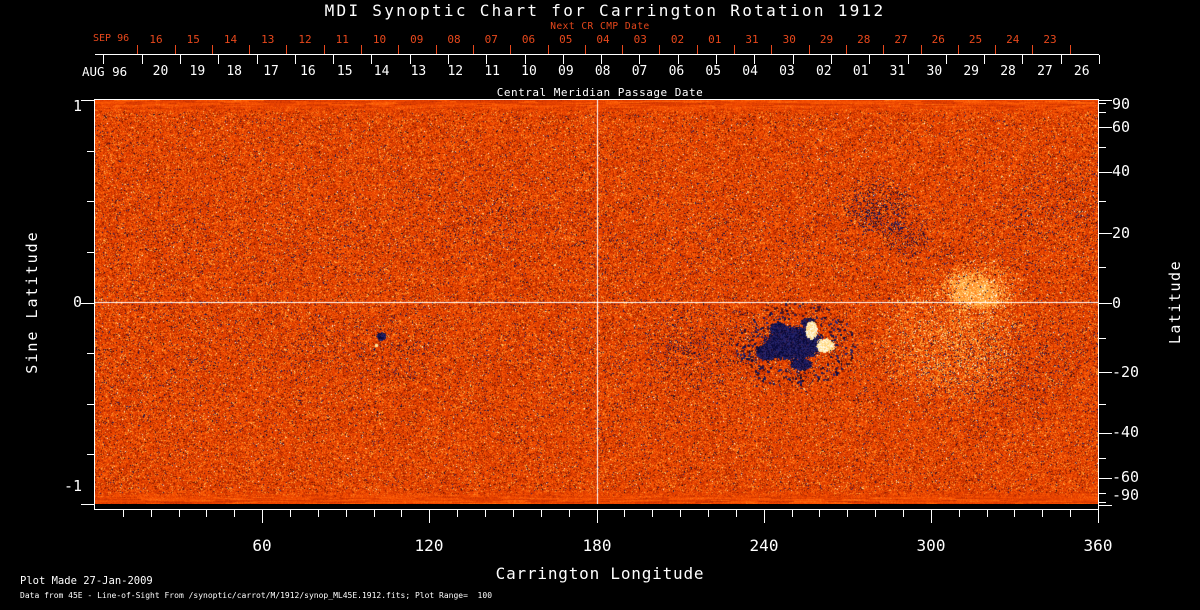 Image resolution: width=1200 pixels, height=610 pixels. Describe the element at coordinates (197, 71) in the screenshot. I see `cmp-day-label: 19` at that location.